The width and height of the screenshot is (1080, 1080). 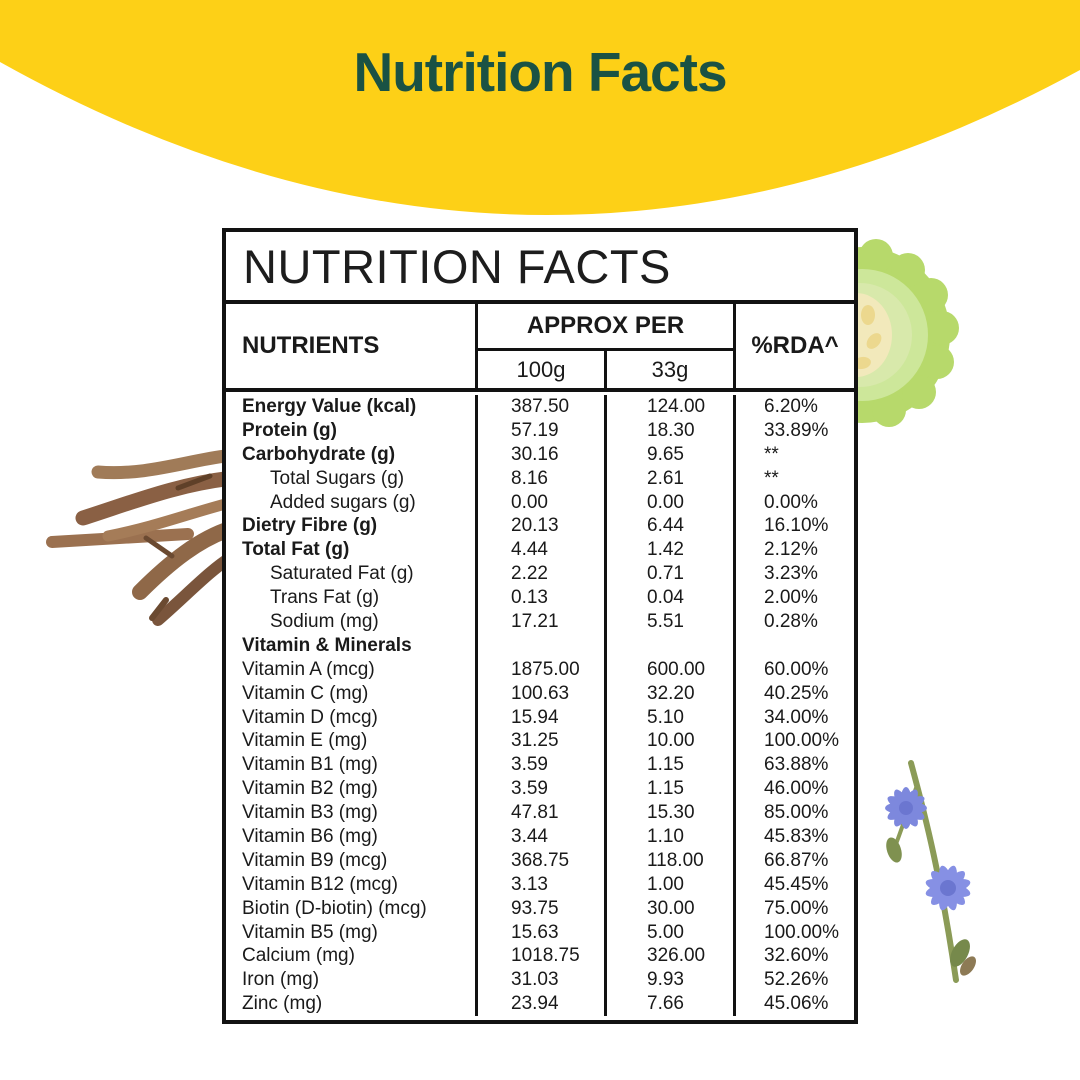 What do you see at coordinates (668, 908) in the screenshot?
I see `cell-33g: 30.00` at bounding box center [668, 908].